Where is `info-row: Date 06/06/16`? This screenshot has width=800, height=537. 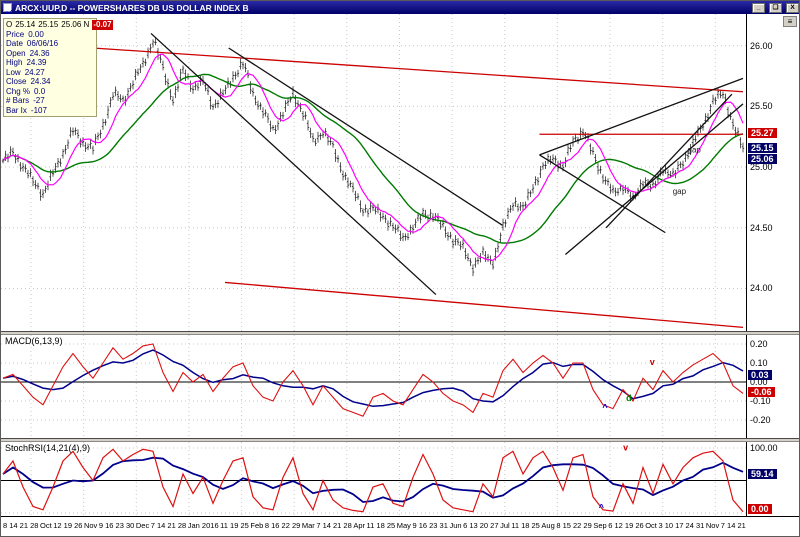 info-row: Date 06/06/16 is located at coordinates (32, 43).